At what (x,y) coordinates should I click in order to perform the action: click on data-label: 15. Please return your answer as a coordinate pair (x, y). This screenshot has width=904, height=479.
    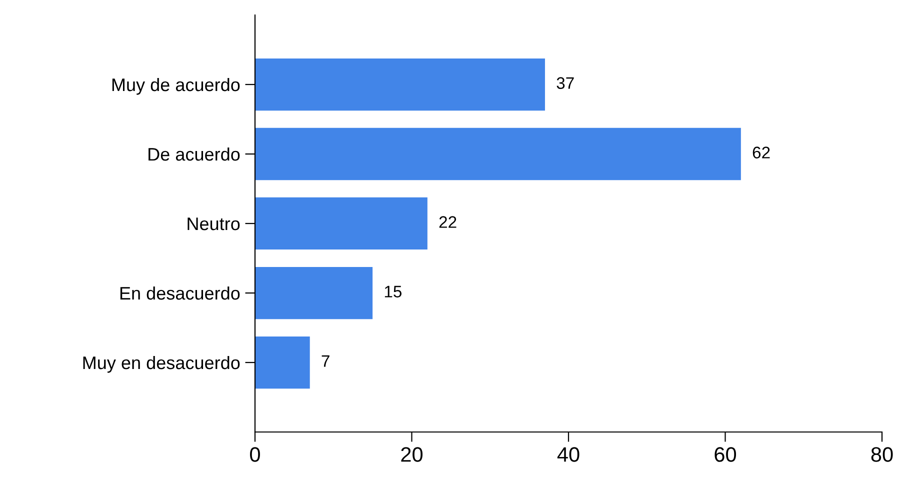
    Looking at the image, I should click on (393, 292).